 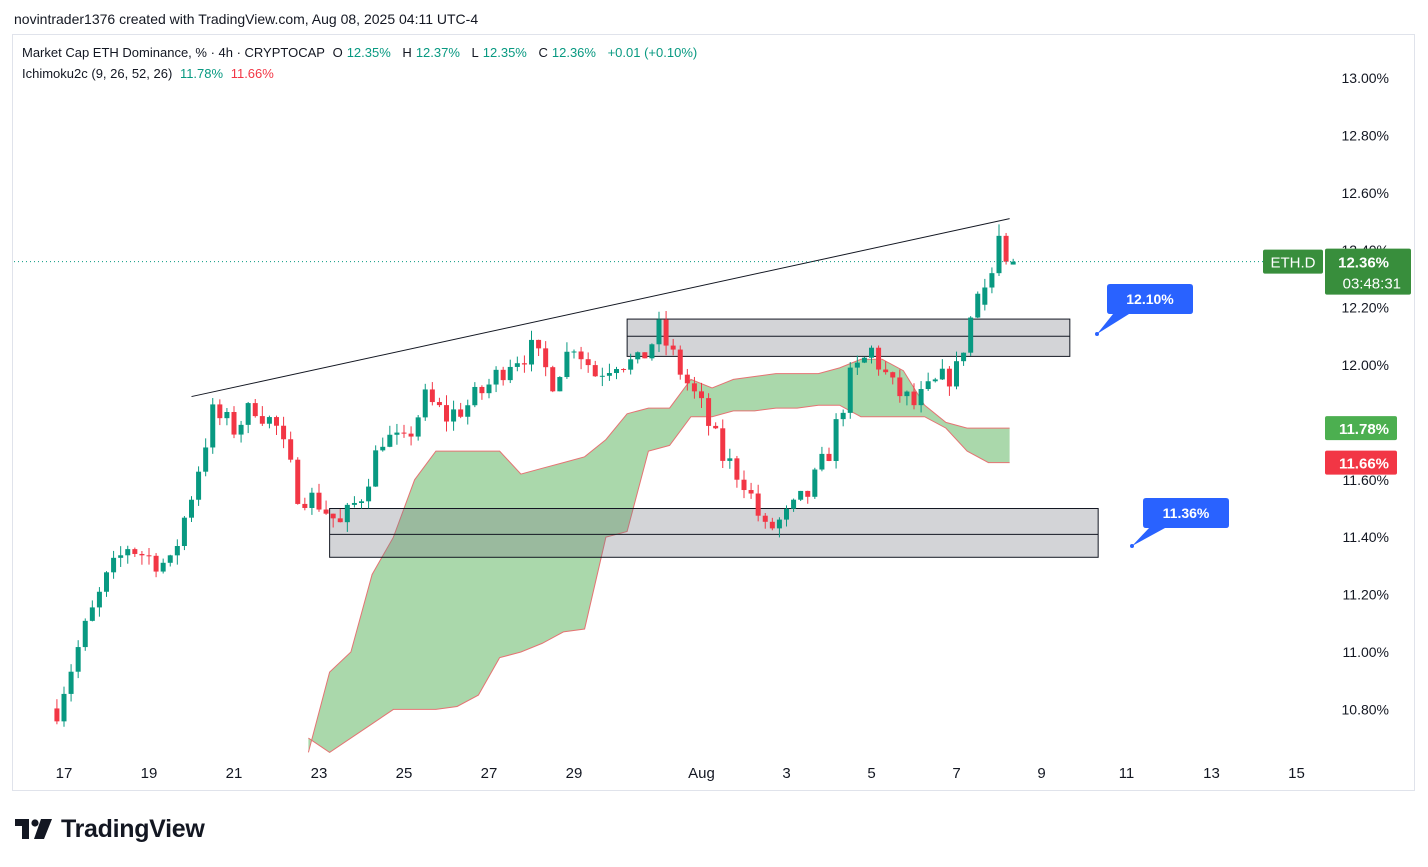 I want to click on x-tick-label: 17, so click(x=64, y=773).